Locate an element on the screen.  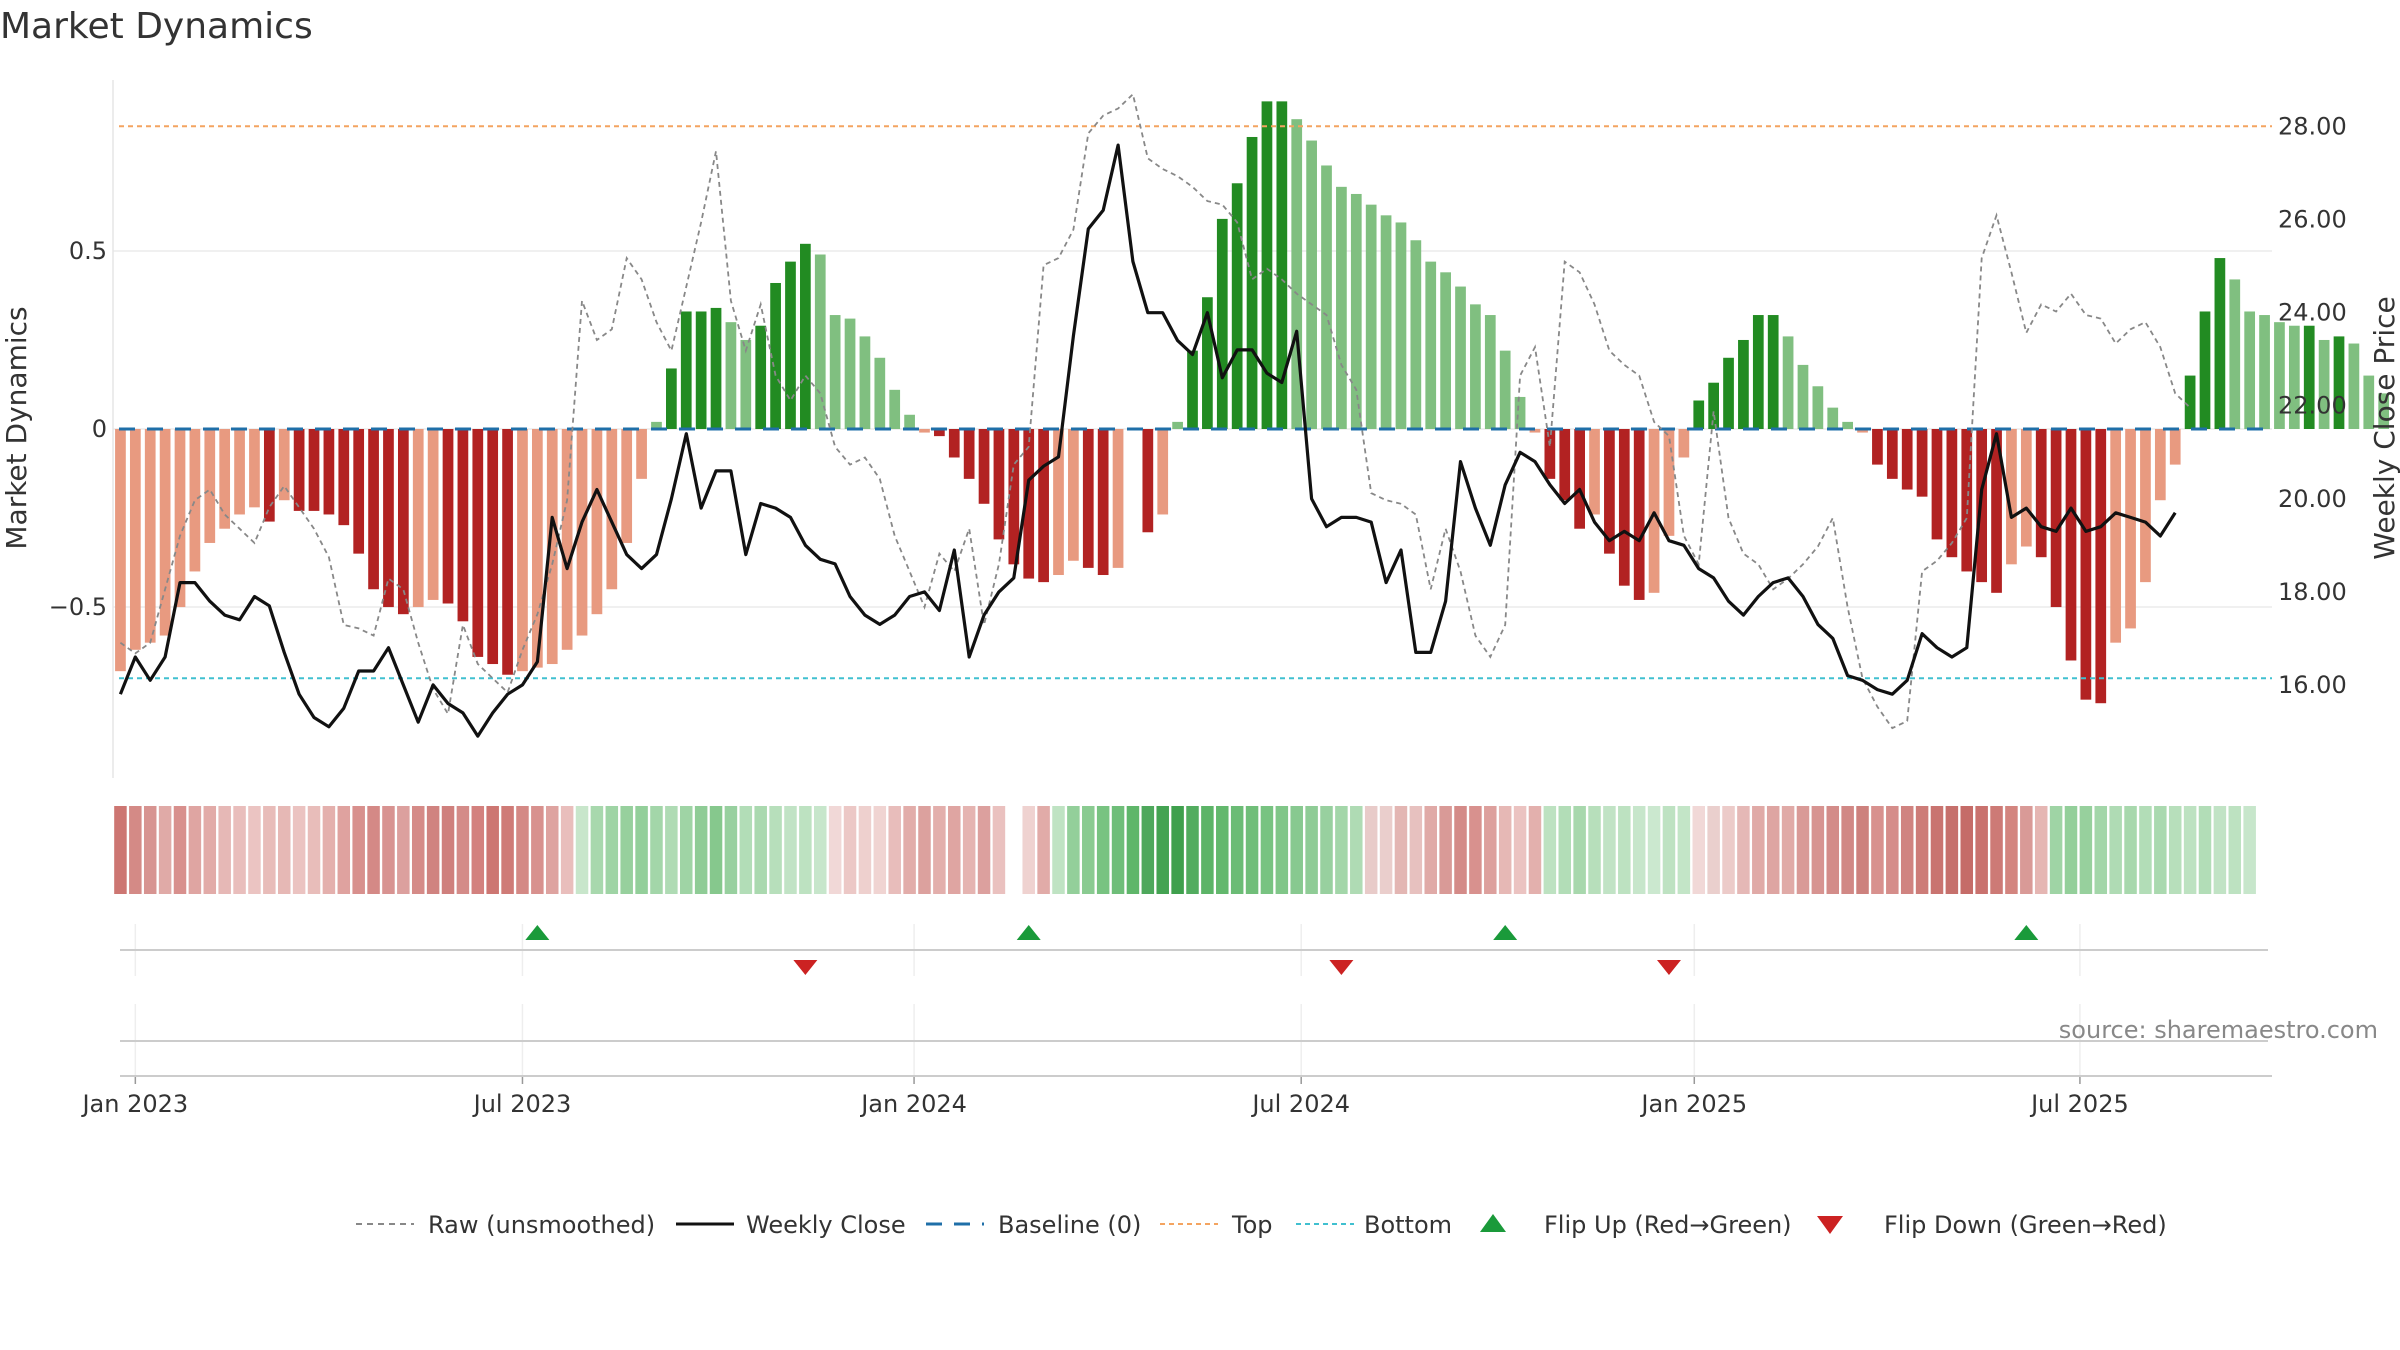
right-tick-label: 26.00 is located at coordinates (2312, 220).